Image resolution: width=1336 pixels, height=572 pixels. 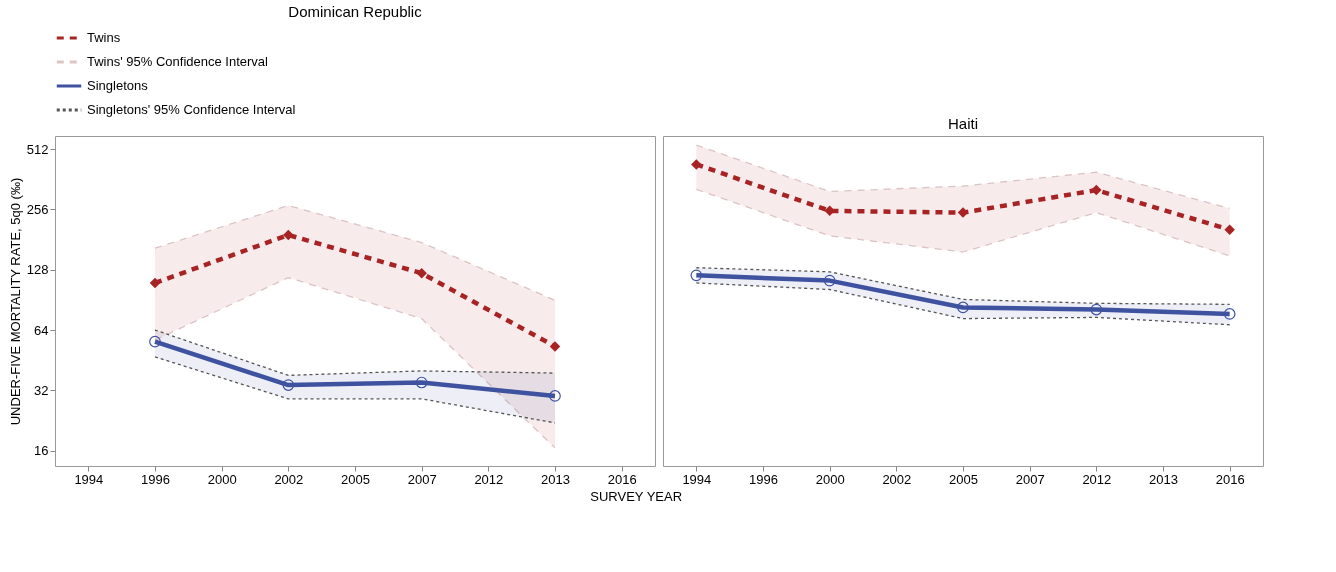 What do you see at coordinates (37, 209) in the screenshot?
I see `y-tick-label: 256` at bounding box center [37, 209].